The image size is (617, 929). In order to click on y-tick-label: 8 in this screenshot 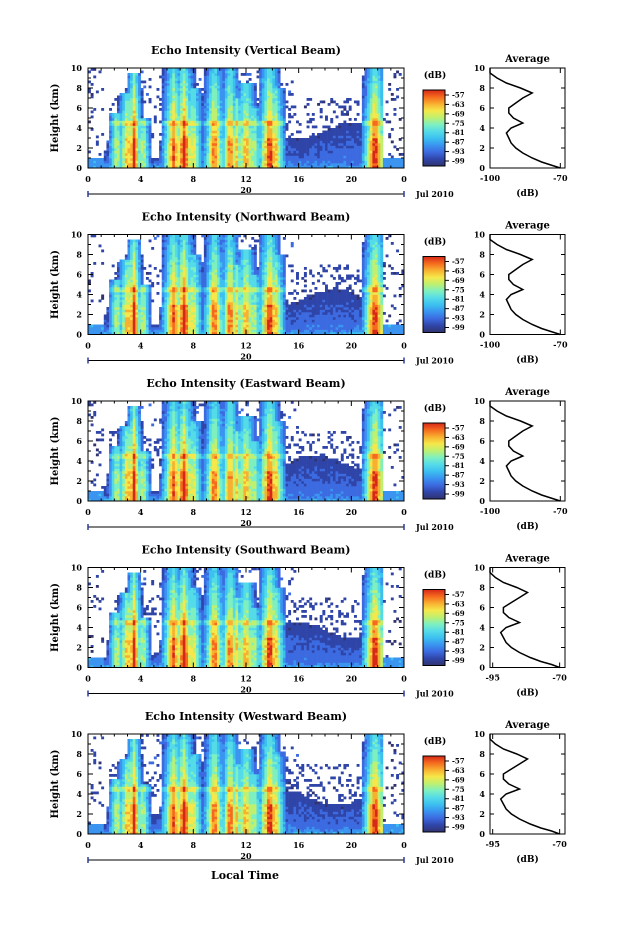, I will do `click(79, 88)`.